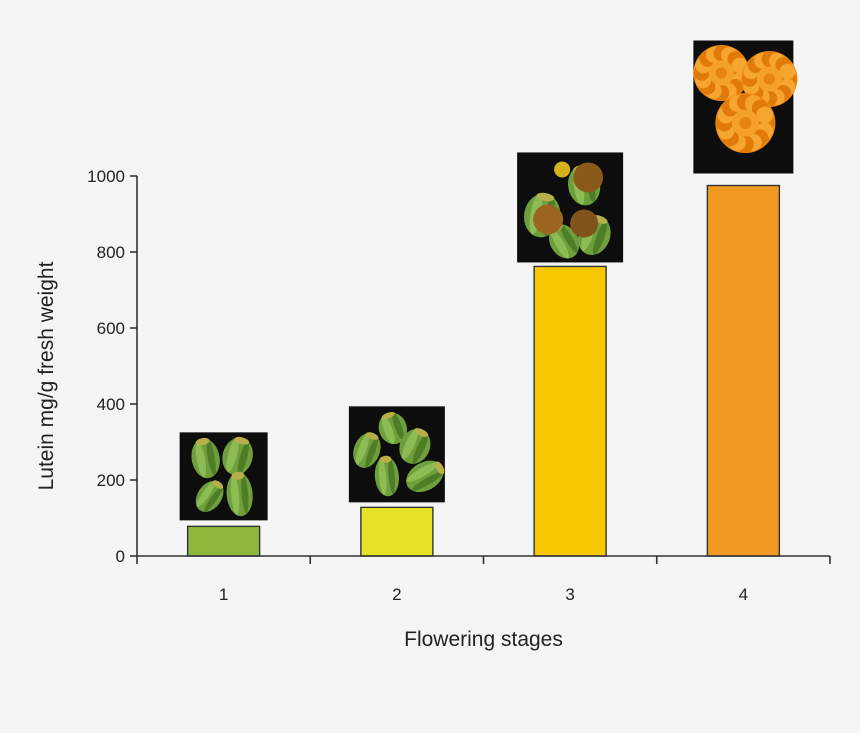  What do you see at coordinates (483, 639) in the screenshot?
I see `x-axis-title: Flowering stages` at bounding box center [483, 639].